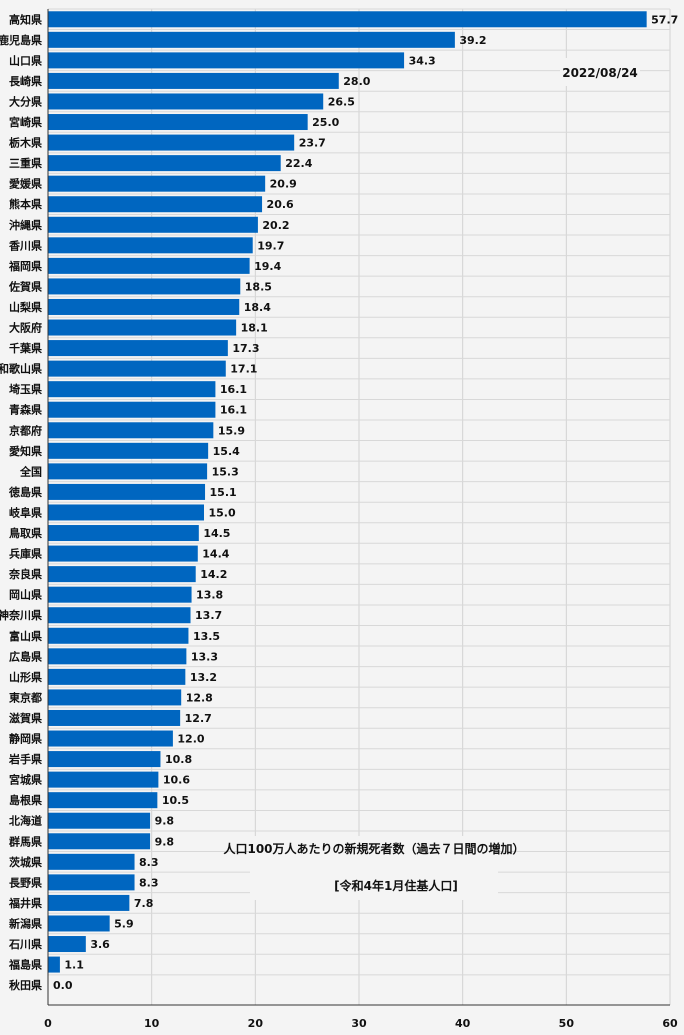 The image size is (684, 1035). What do you see at coordinates (21, 369) in the screenshot?
I see `category-label: 和歌山県` at bounding box center [21, 369].